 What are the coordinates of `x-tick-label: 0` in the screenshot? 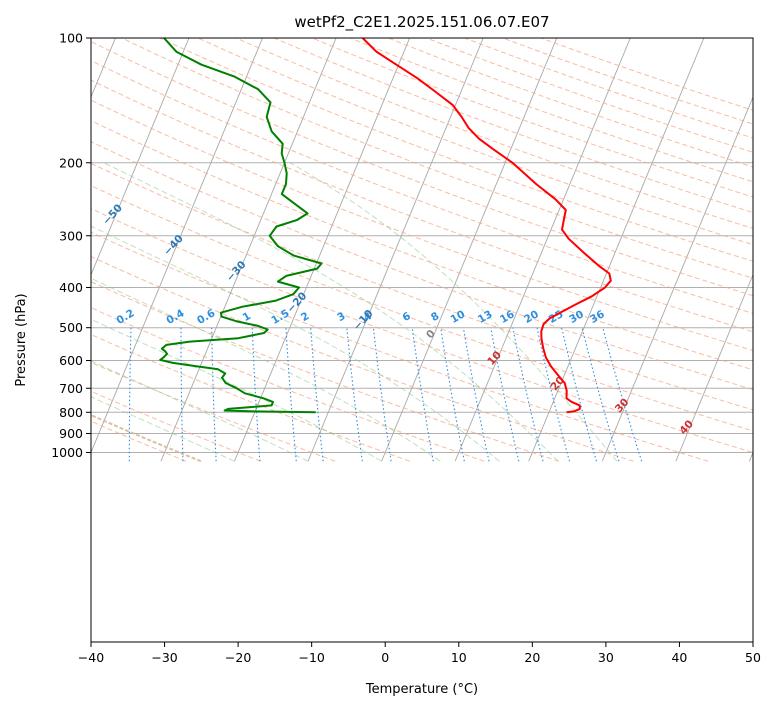 It's located at (385, 657).